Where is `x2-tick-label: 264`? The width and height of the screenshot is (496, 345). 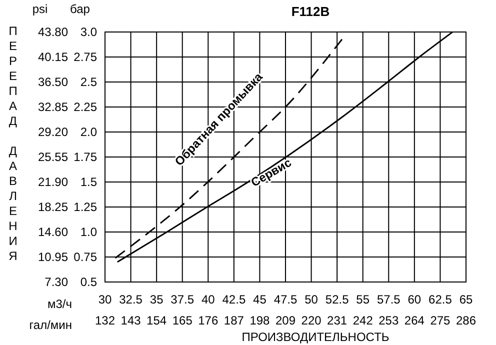
x2-tick-label: 264 is located at coordinates (414, 321).